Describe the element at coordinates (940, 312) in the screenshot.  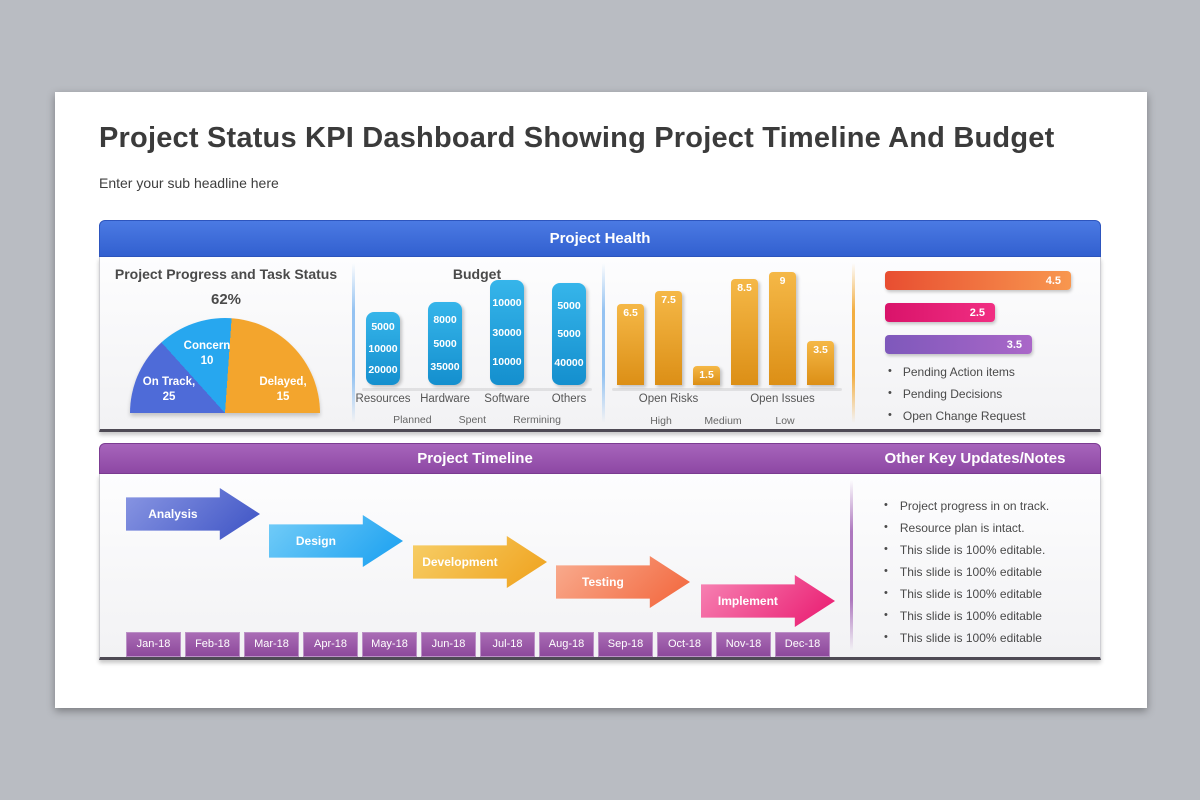
I see `pending-bar-decisions: 2.5` at that location.